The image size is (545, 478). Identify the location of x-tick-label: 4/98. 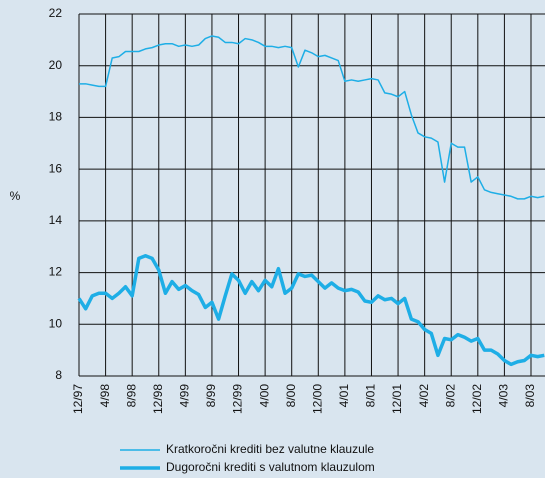
(105, 396).